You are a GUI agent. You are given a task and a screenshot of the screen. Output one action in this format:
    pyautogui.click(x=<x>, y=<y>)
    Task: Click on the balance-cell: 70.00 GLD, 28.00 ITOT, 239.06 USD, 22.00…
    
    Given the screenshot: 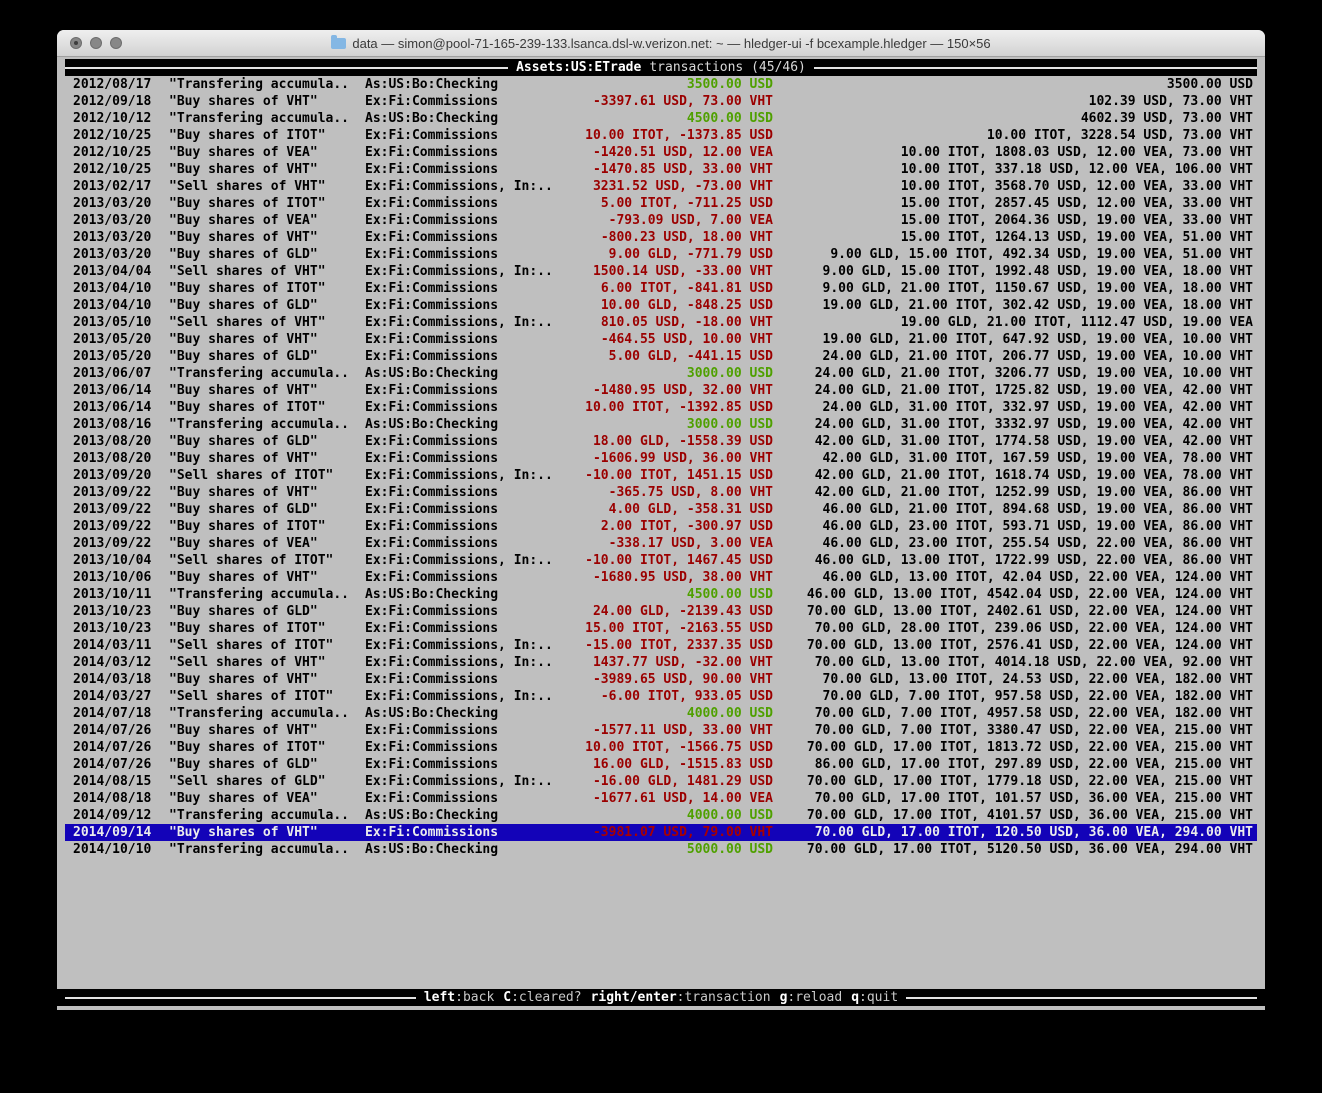 What is the action you would take?
    pyautogui.click(x=1033, y=628)
    